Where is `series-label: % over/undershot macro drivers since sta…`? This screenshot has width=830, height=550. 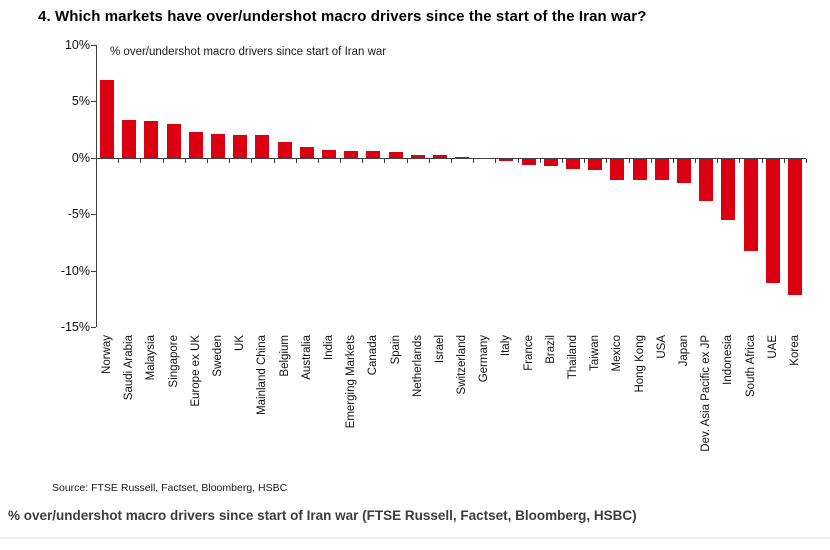 series-label: % over/undershot macro drivers since sta… is located at coordinates (248, 52).